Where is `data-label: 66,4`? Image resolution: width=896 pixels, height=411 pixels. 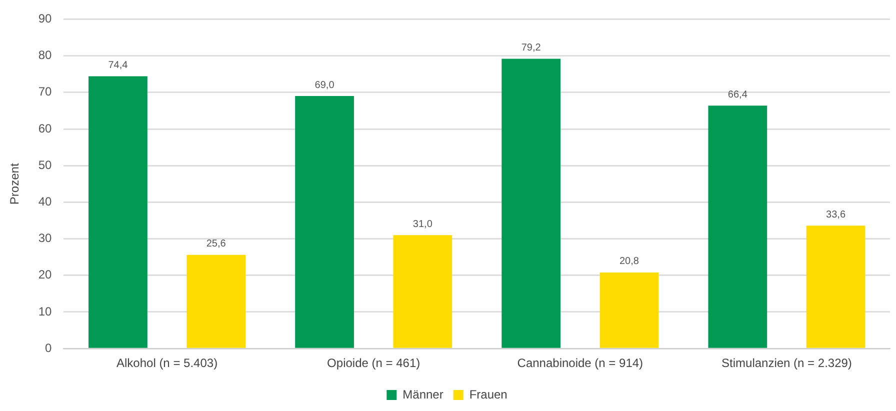 data-label: 66,4 is located at coordinates (738, 94).